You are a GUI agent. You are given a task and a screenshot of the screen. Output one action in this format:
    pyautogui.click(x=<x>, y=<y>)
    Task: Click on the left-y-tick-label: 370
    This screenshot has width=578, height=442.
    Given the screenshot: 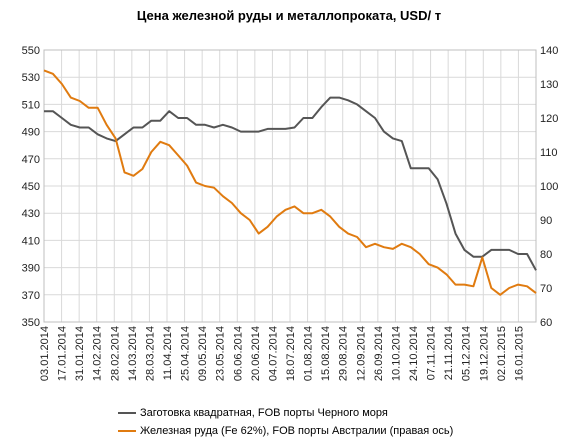 What is the action you would take?
    pyautogui.click(x=31, y=296)
    